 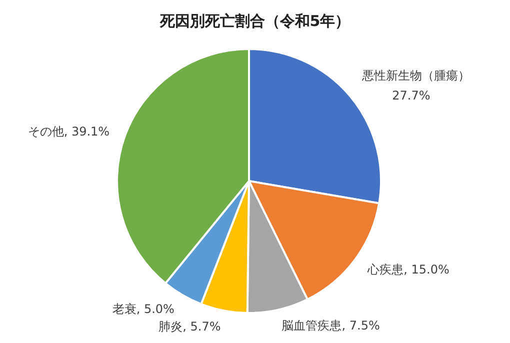 I want to click on slice-label: 老衰, 5.0%, so click(x=143, y=309).